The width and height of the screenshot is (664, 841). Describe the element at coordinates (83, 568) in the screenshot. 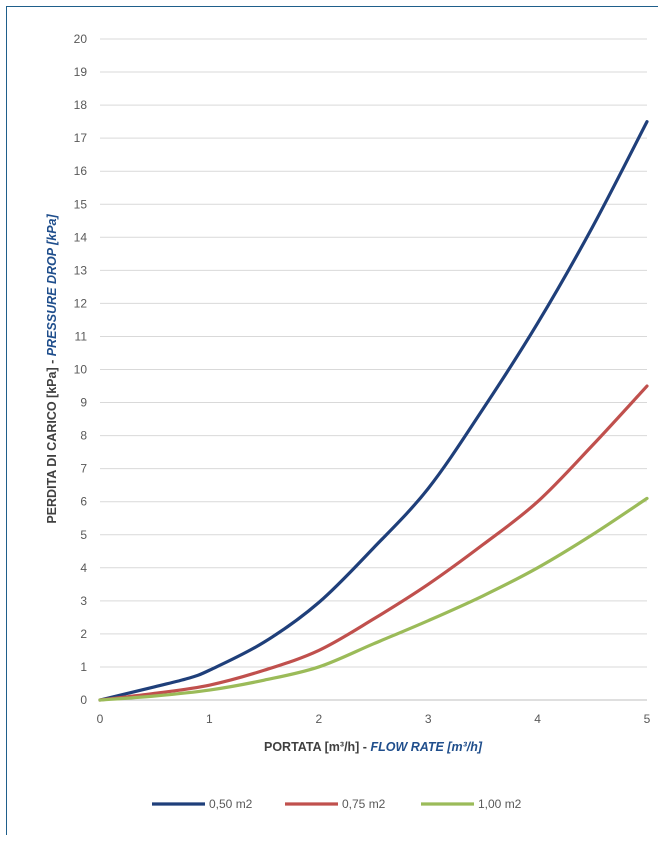

I see `y-tick-label: 4` at that location.